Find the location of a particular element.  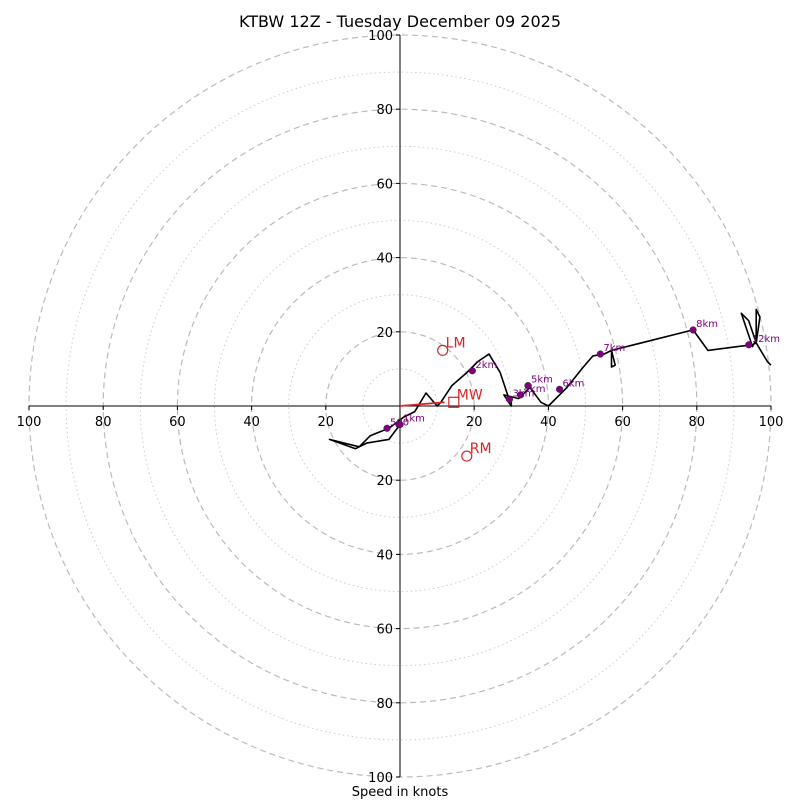

storm-motion-markers: LM MW RM is located at coordinates (464, 398).